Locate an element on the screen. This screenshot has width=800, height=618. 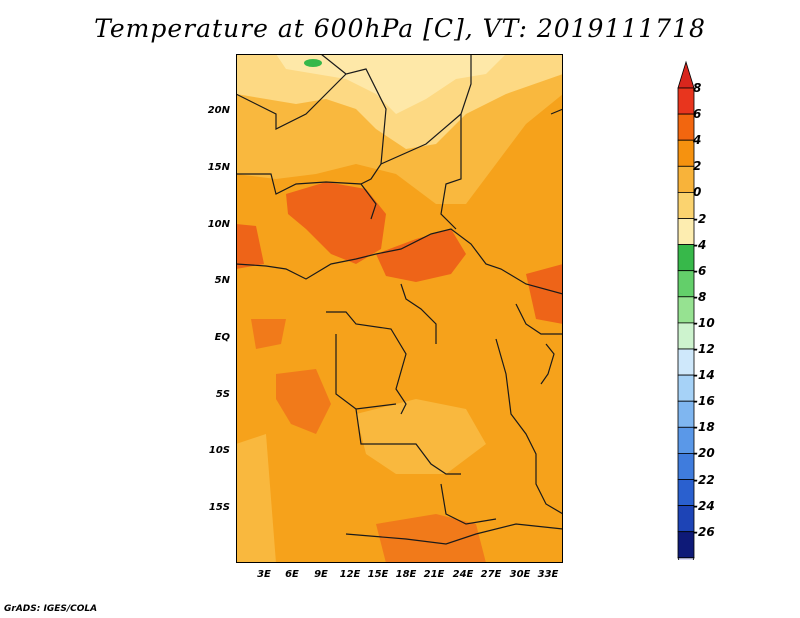
colorbar is located at coordinates (686, 310).